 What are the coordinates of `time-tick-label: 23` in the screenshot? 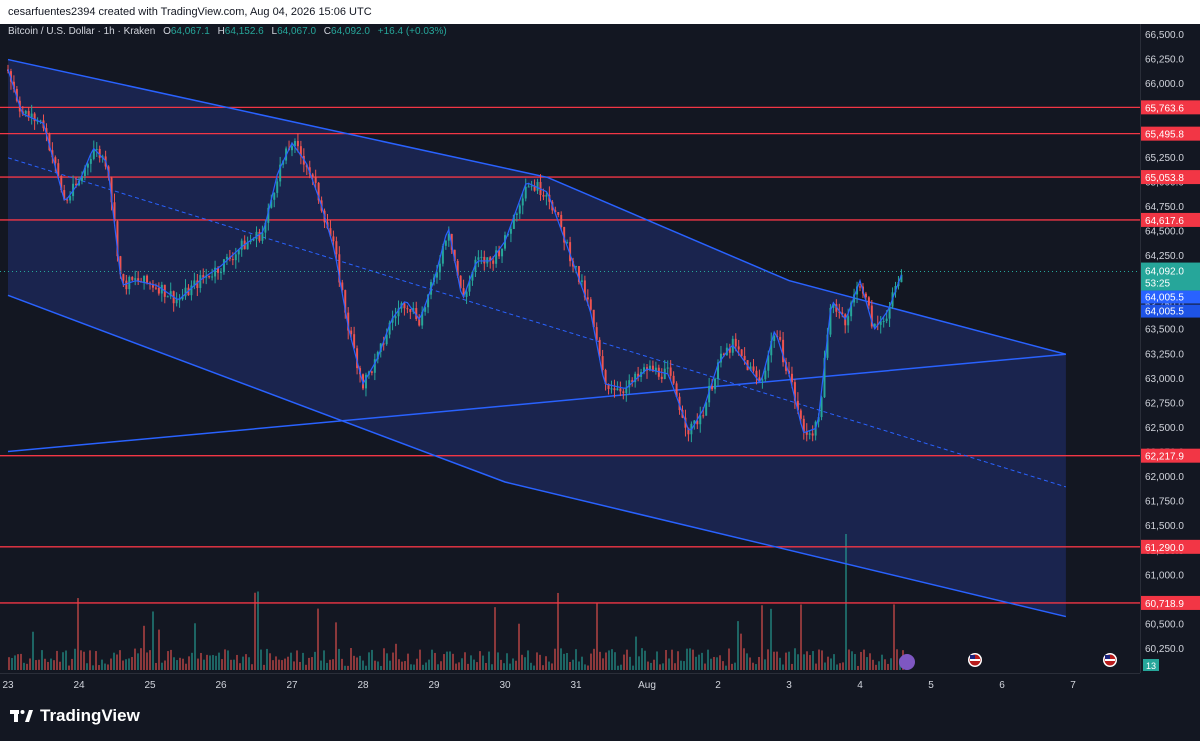 It's located at (8, 685).